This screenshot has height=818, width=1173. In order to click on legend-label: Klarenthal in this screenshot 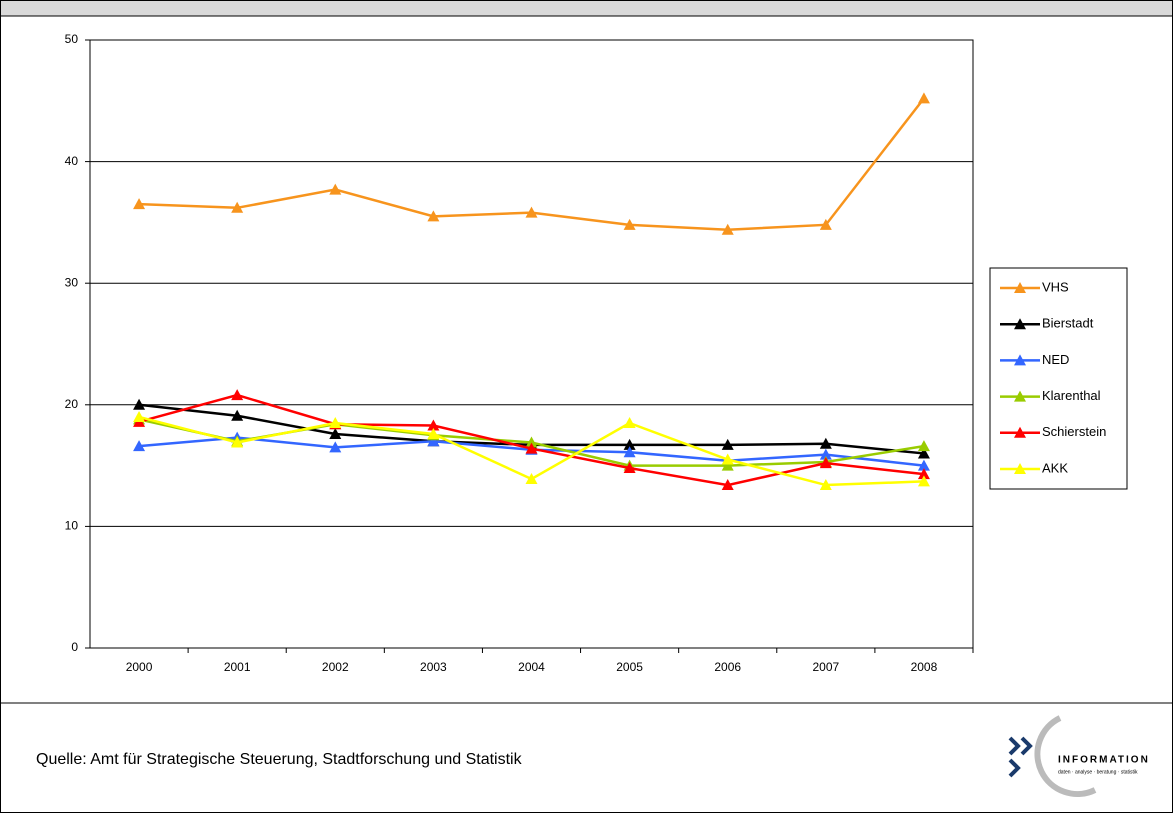, I will do `click(1071, 395)`.